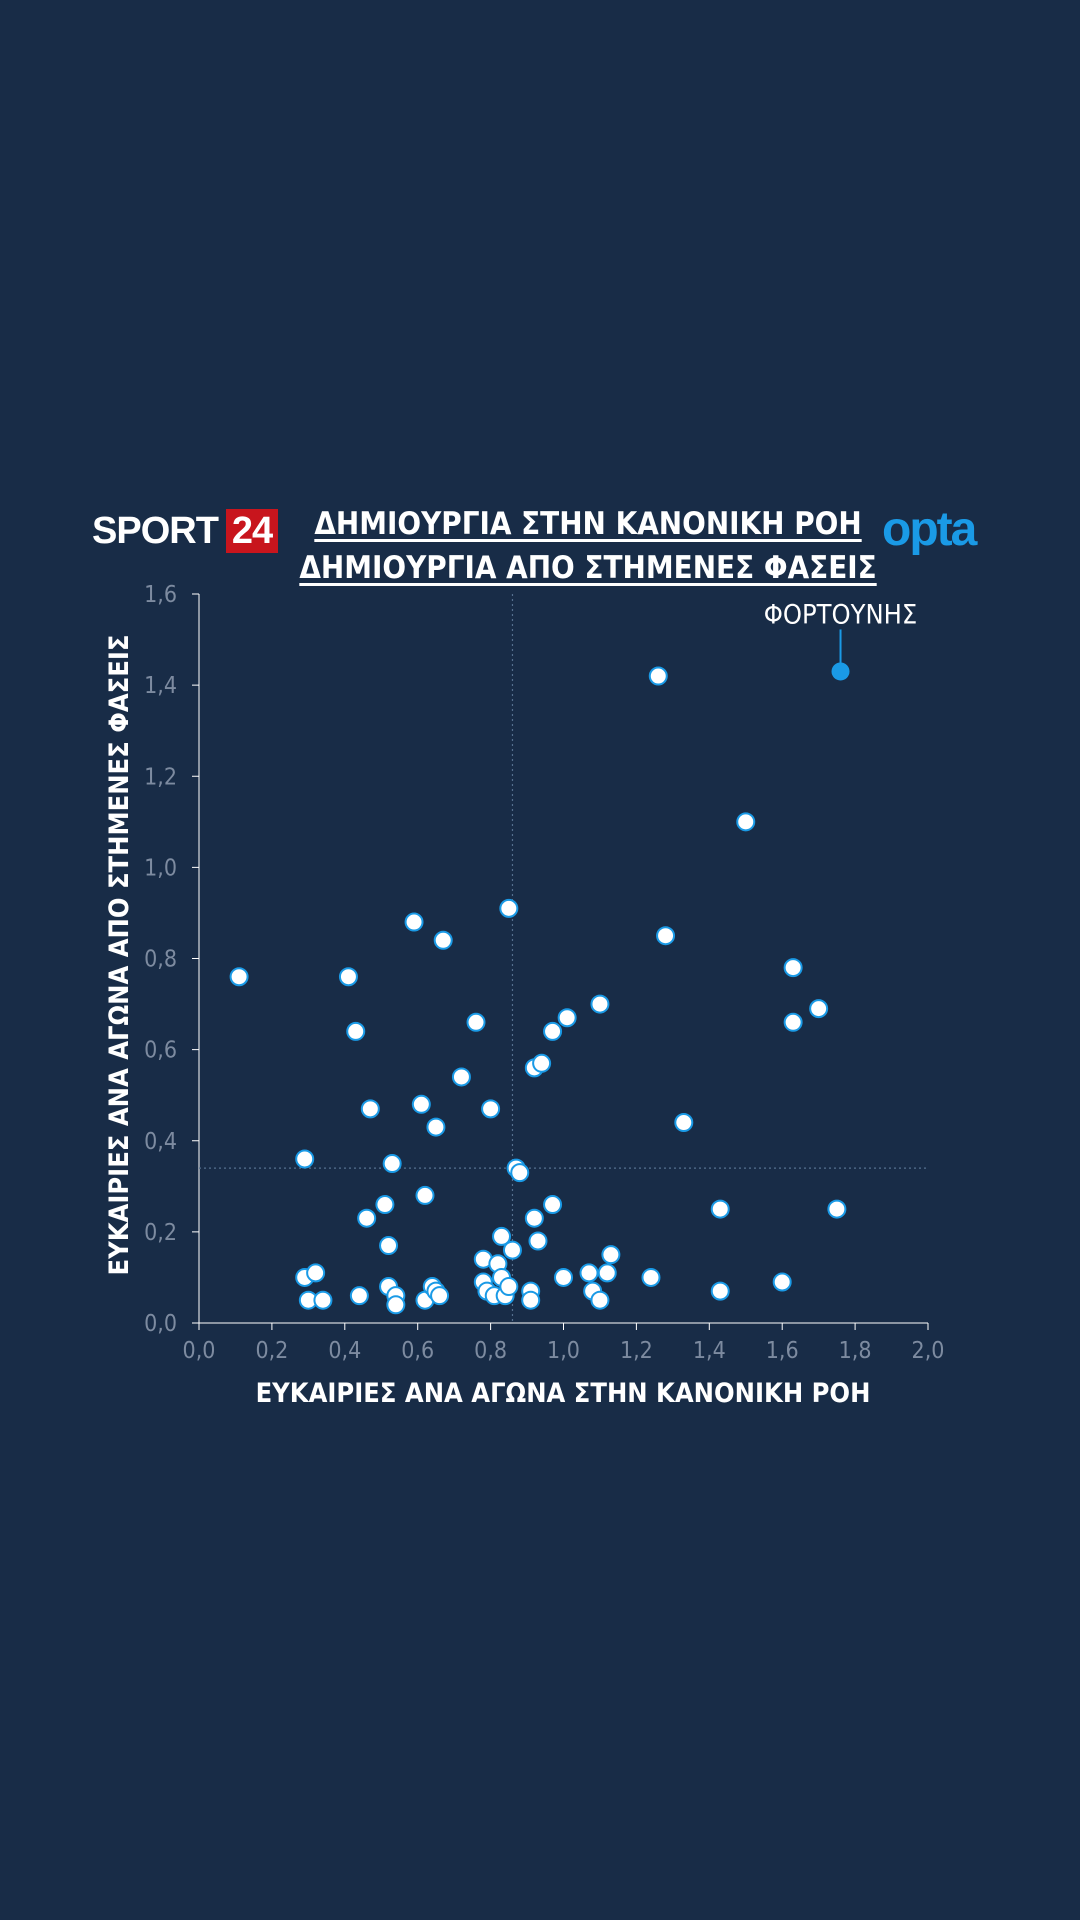 The image size is (1080, 1920). Describe the element at coordinates (160, 1233) in the screenshot. I see `y-tick-label: 0,2` at that location.